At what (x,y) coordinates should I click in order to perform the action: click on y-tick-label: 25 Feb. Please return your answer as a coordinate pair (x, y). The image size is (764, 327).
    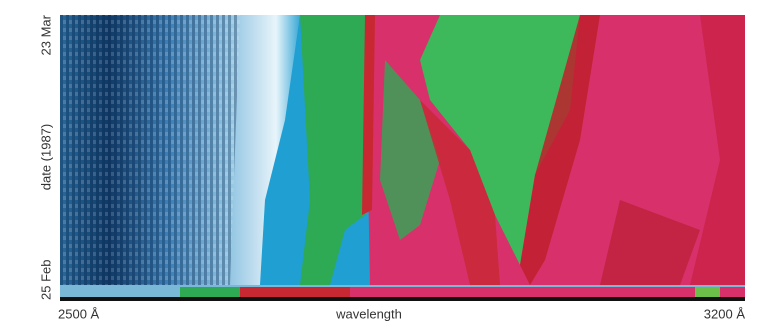
    Looking at the image, I should click on (45, 280).